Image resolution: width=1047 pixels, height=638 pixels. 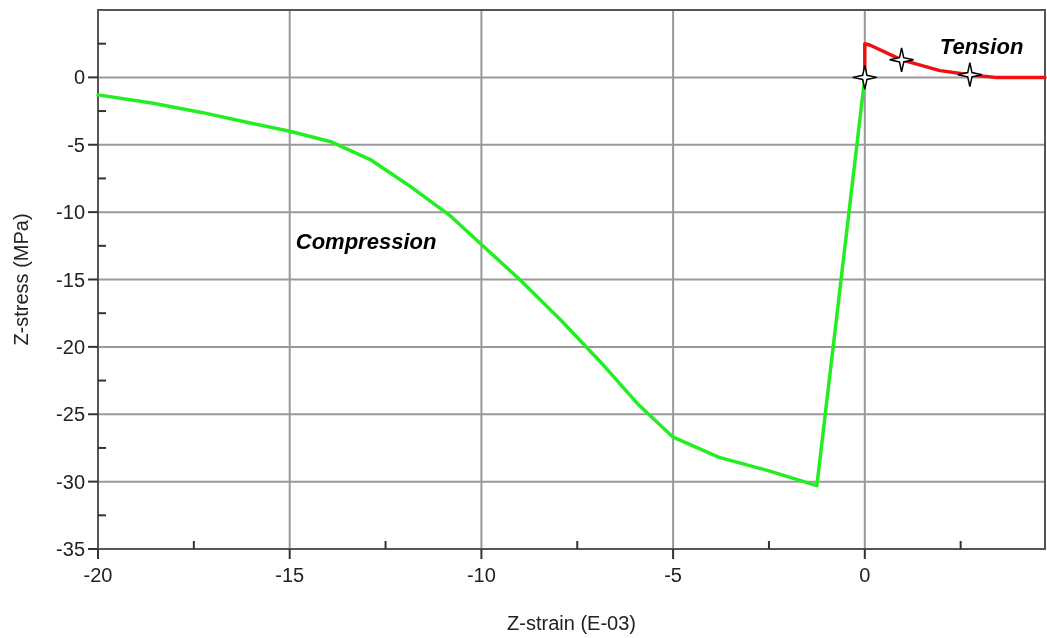 What do you see at coordinates (98, 575) in the screenshot?
I see `x-tick-label: -20` at bounding box center [98, 575].